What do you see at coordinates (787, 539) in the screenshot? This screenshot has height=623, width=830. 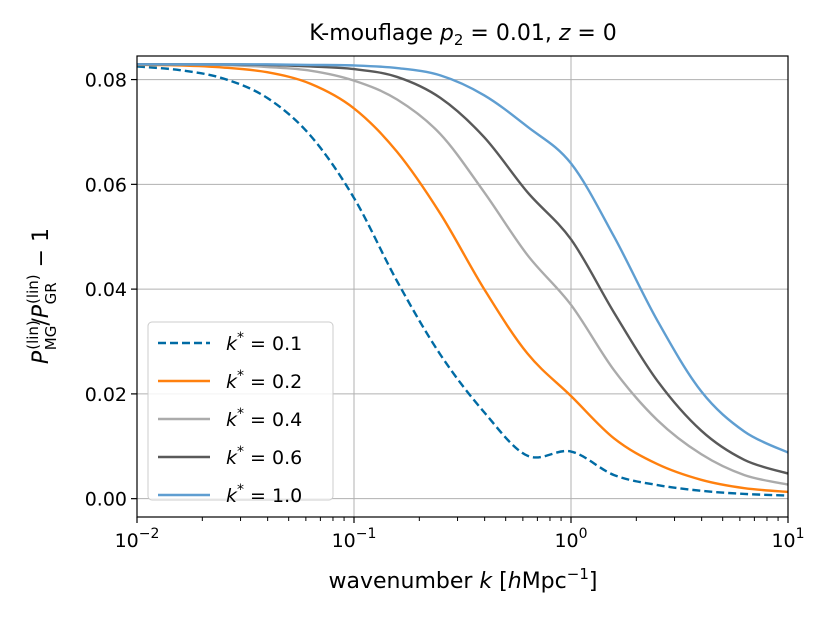 I see `x-tick-label: 10¹` at bounding box center [787, 539].